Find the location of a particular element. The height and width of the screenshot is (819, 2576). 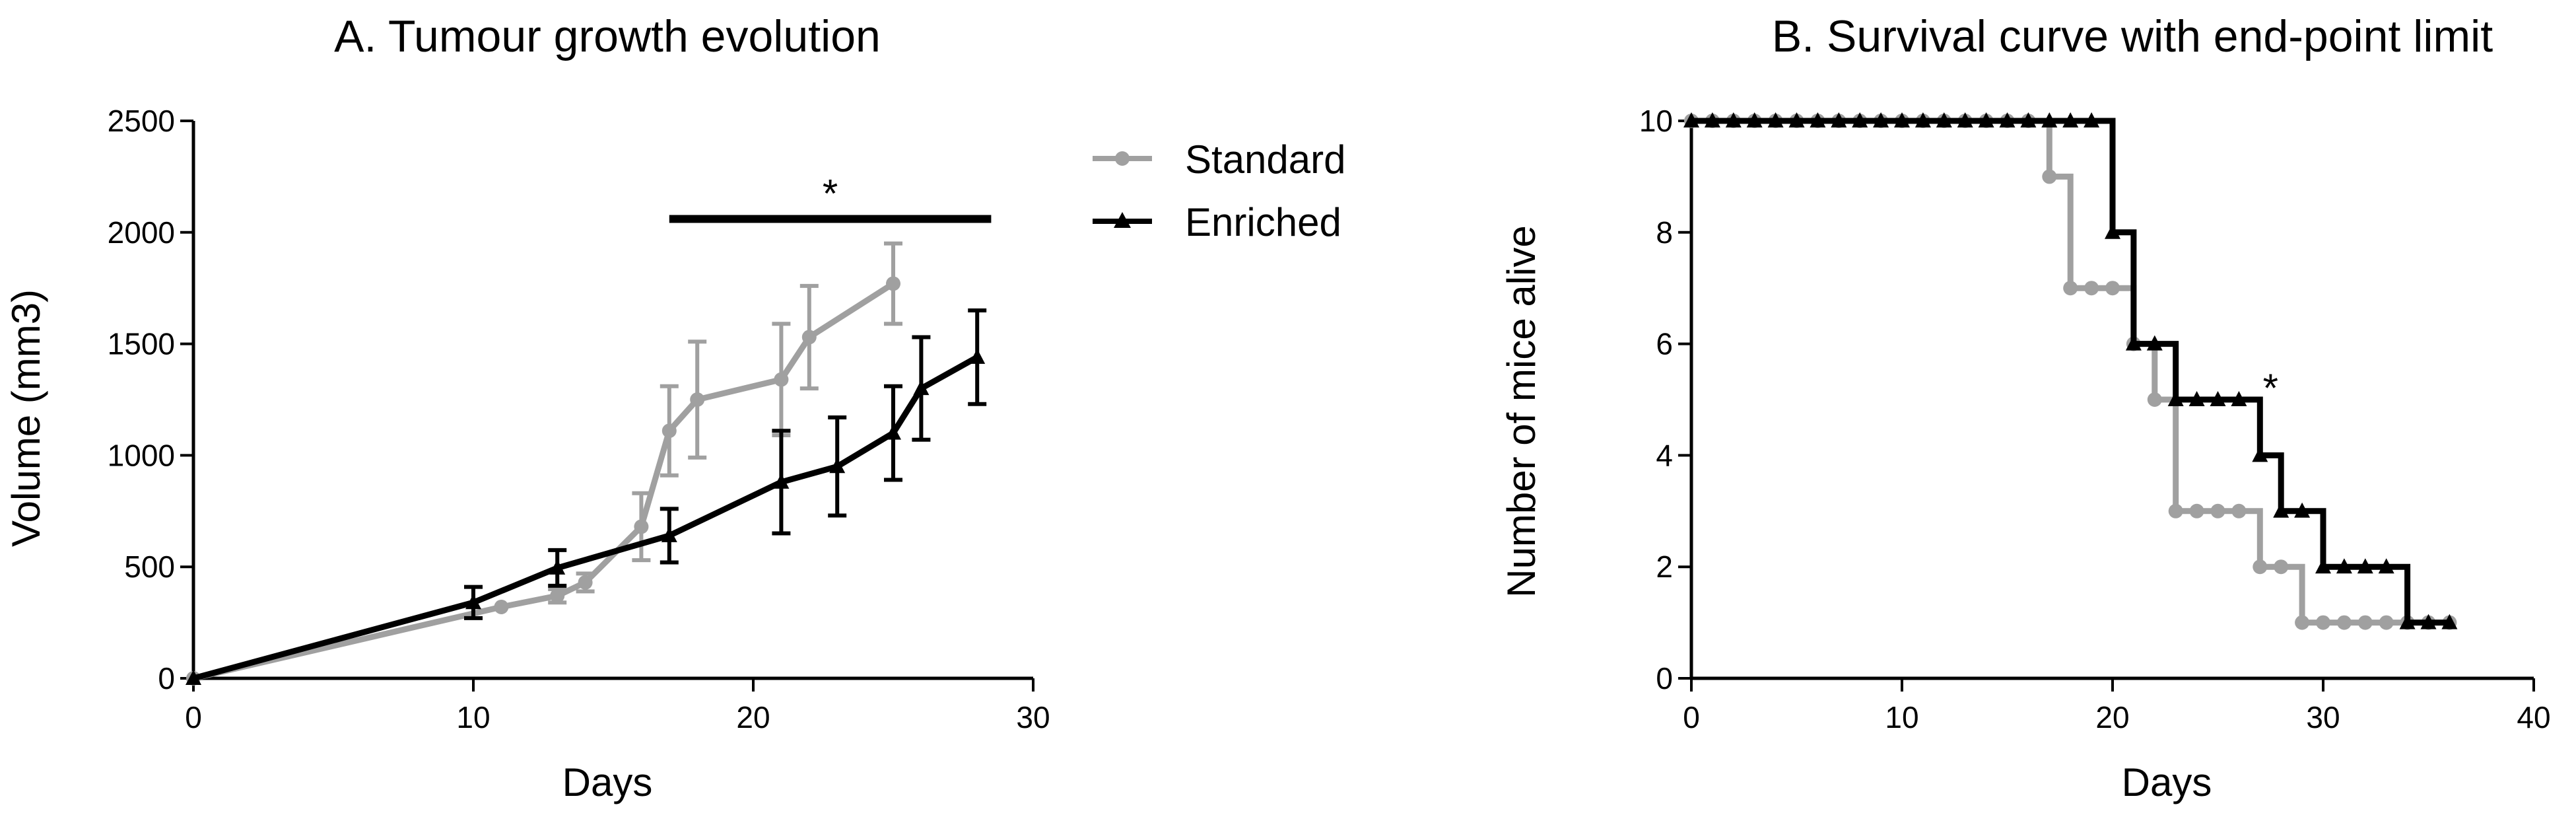

panel-b-x-tick-label: 20 is located at coordinates (2112, 717).